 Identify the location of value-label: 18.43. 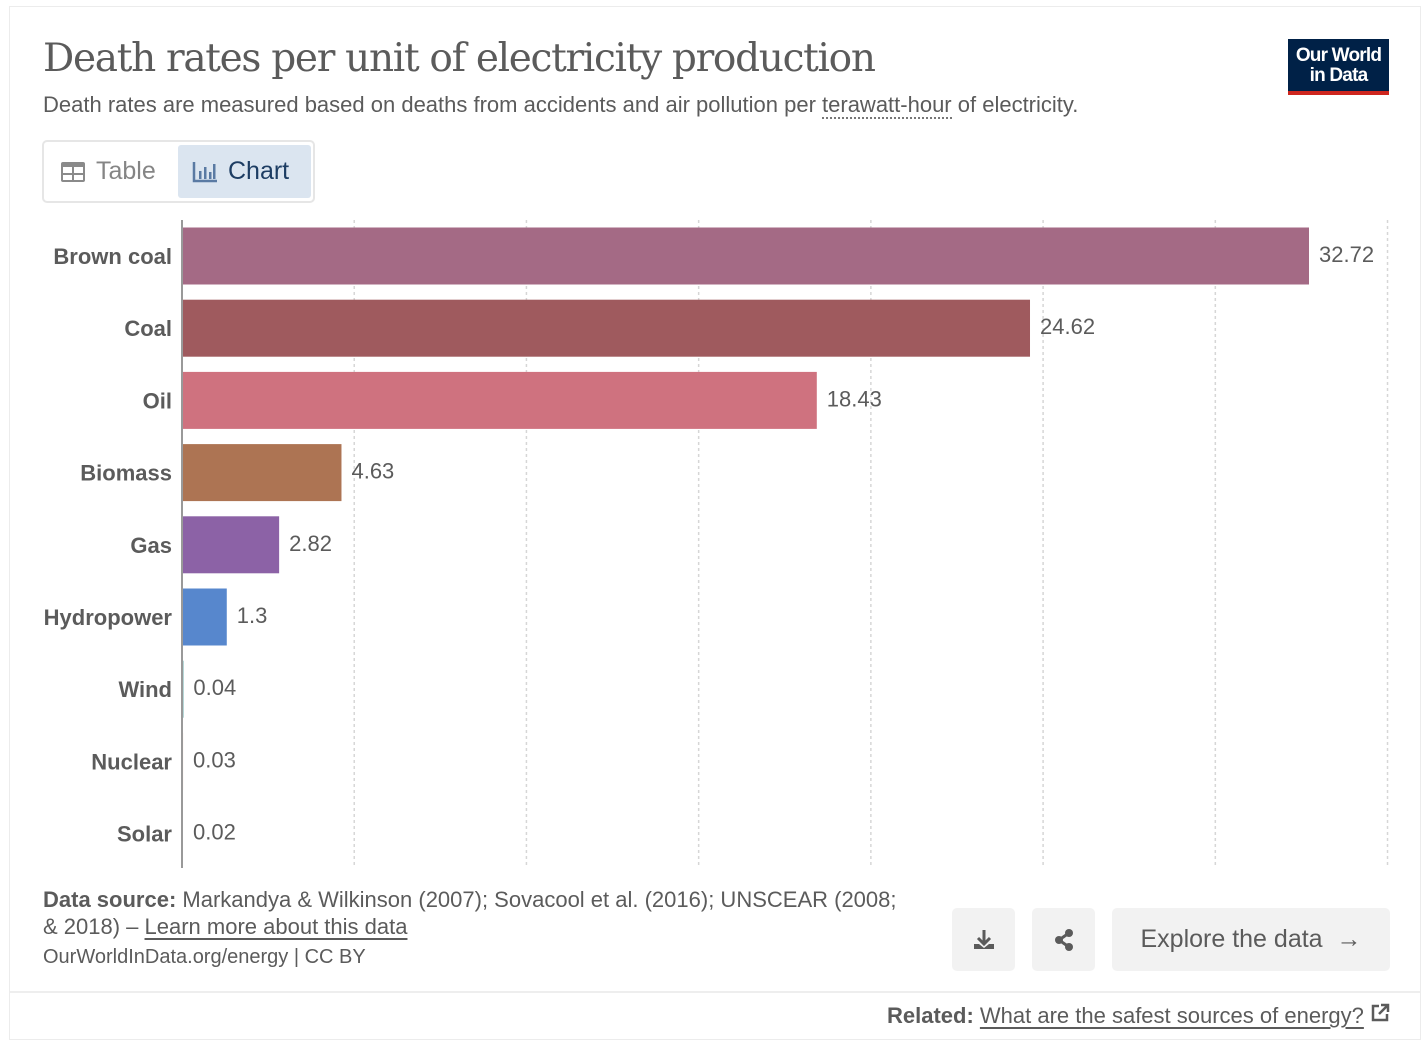
(854, 398).